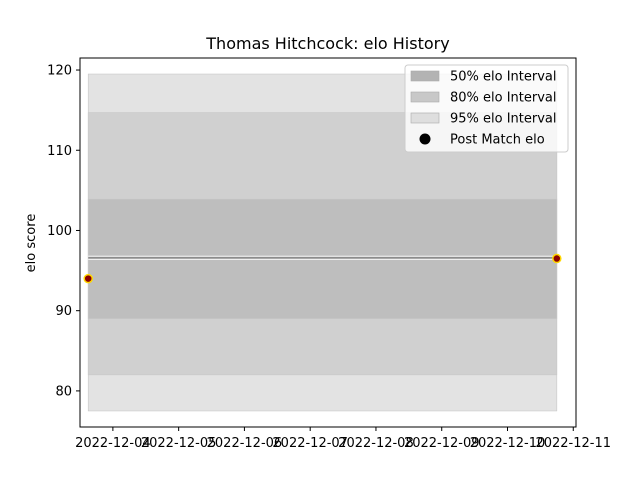 This screenshot has width=640, height=480. What do you see at coordinates (113, 443) in the screenshot?
I see `x-tick-label: 2022-12-04` at bounding box center [113, 443].